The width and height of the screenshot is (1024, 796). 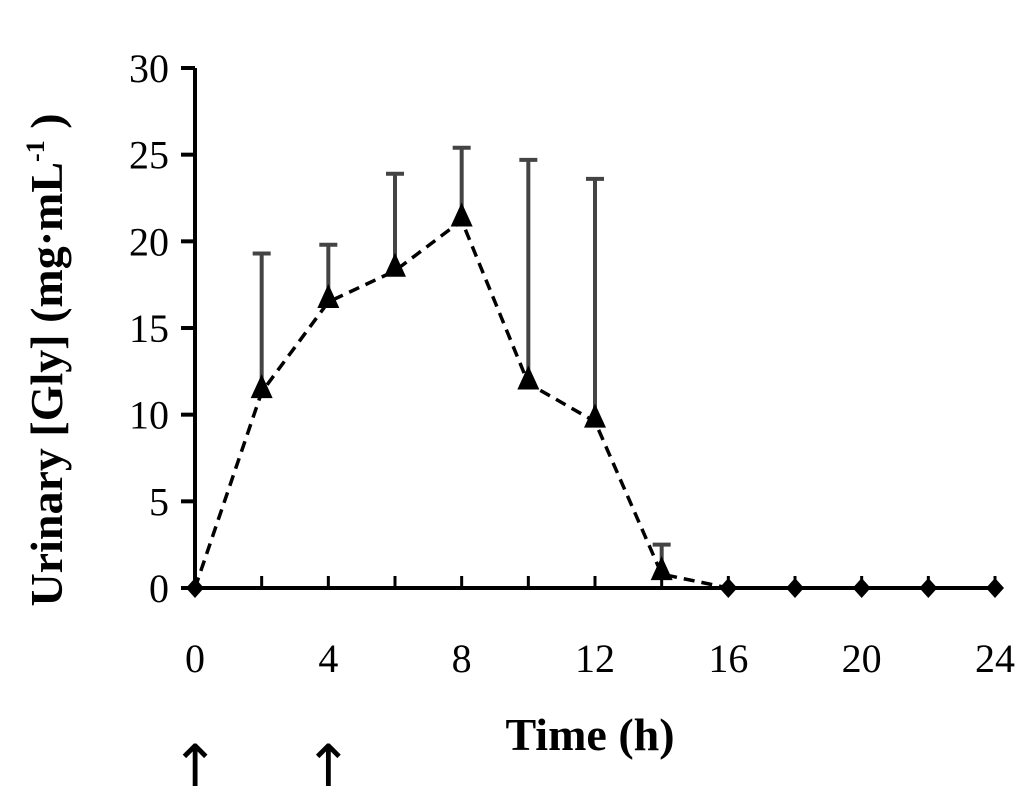 What do you see at coordinates (995, 658) in the screenshot?
I see `x-tick-label: 24` at bounding box center [995, 658].